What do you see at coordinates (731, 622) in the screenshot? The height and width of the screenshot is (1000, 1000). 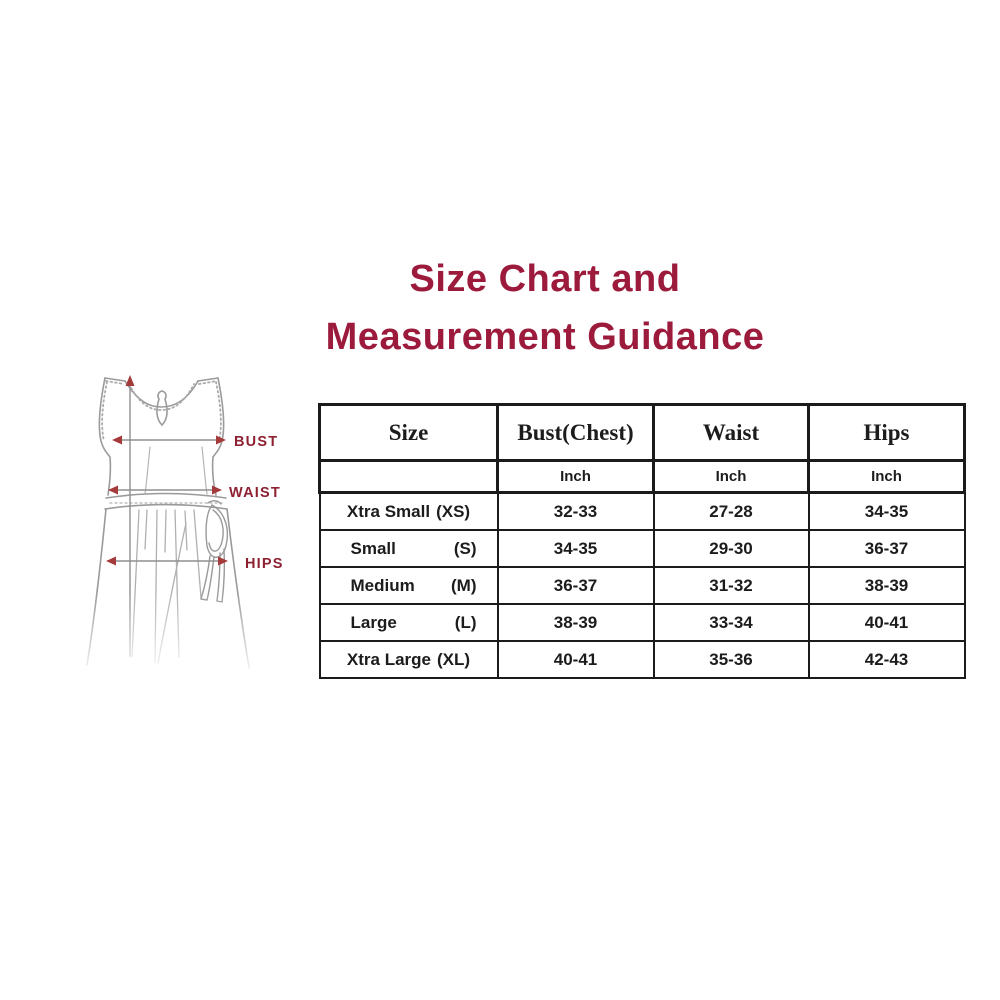 I see `waist-cell: 33-34` at bounding box center [731, 622].